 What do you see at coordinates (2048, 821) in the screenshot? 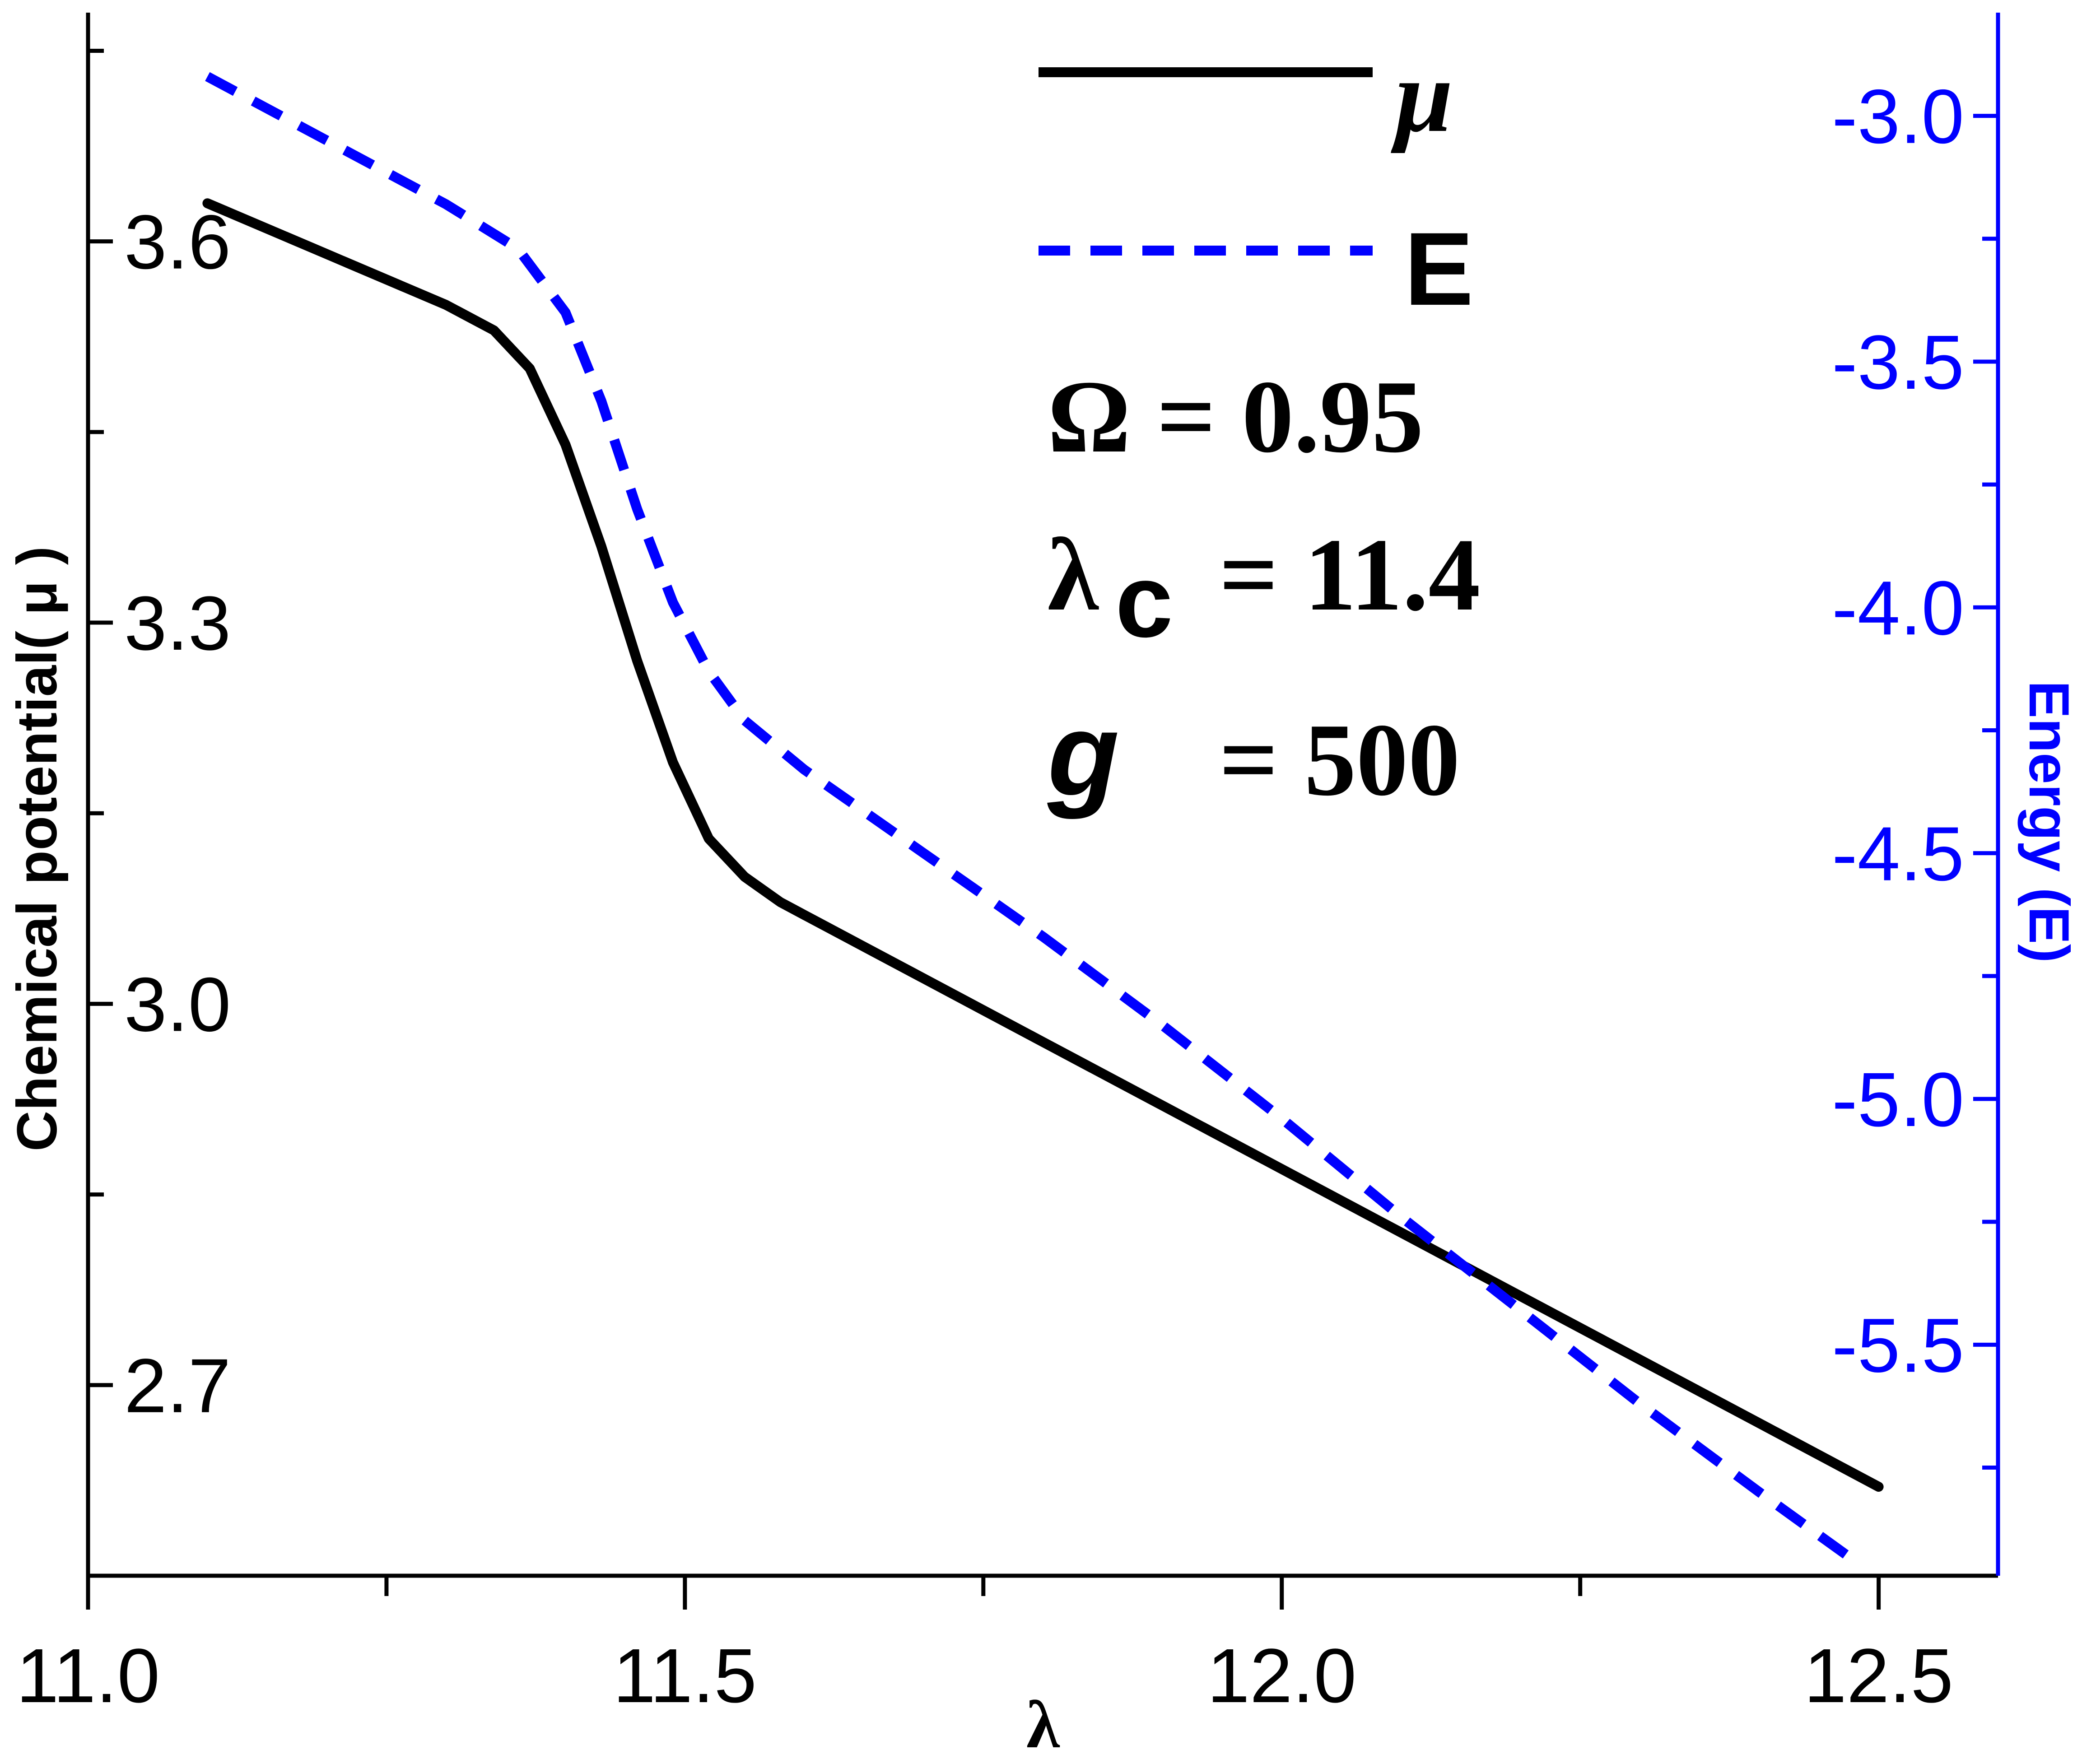
I see `y-right-axis-label: Energy (E)` at bounding box center [2048, 821].